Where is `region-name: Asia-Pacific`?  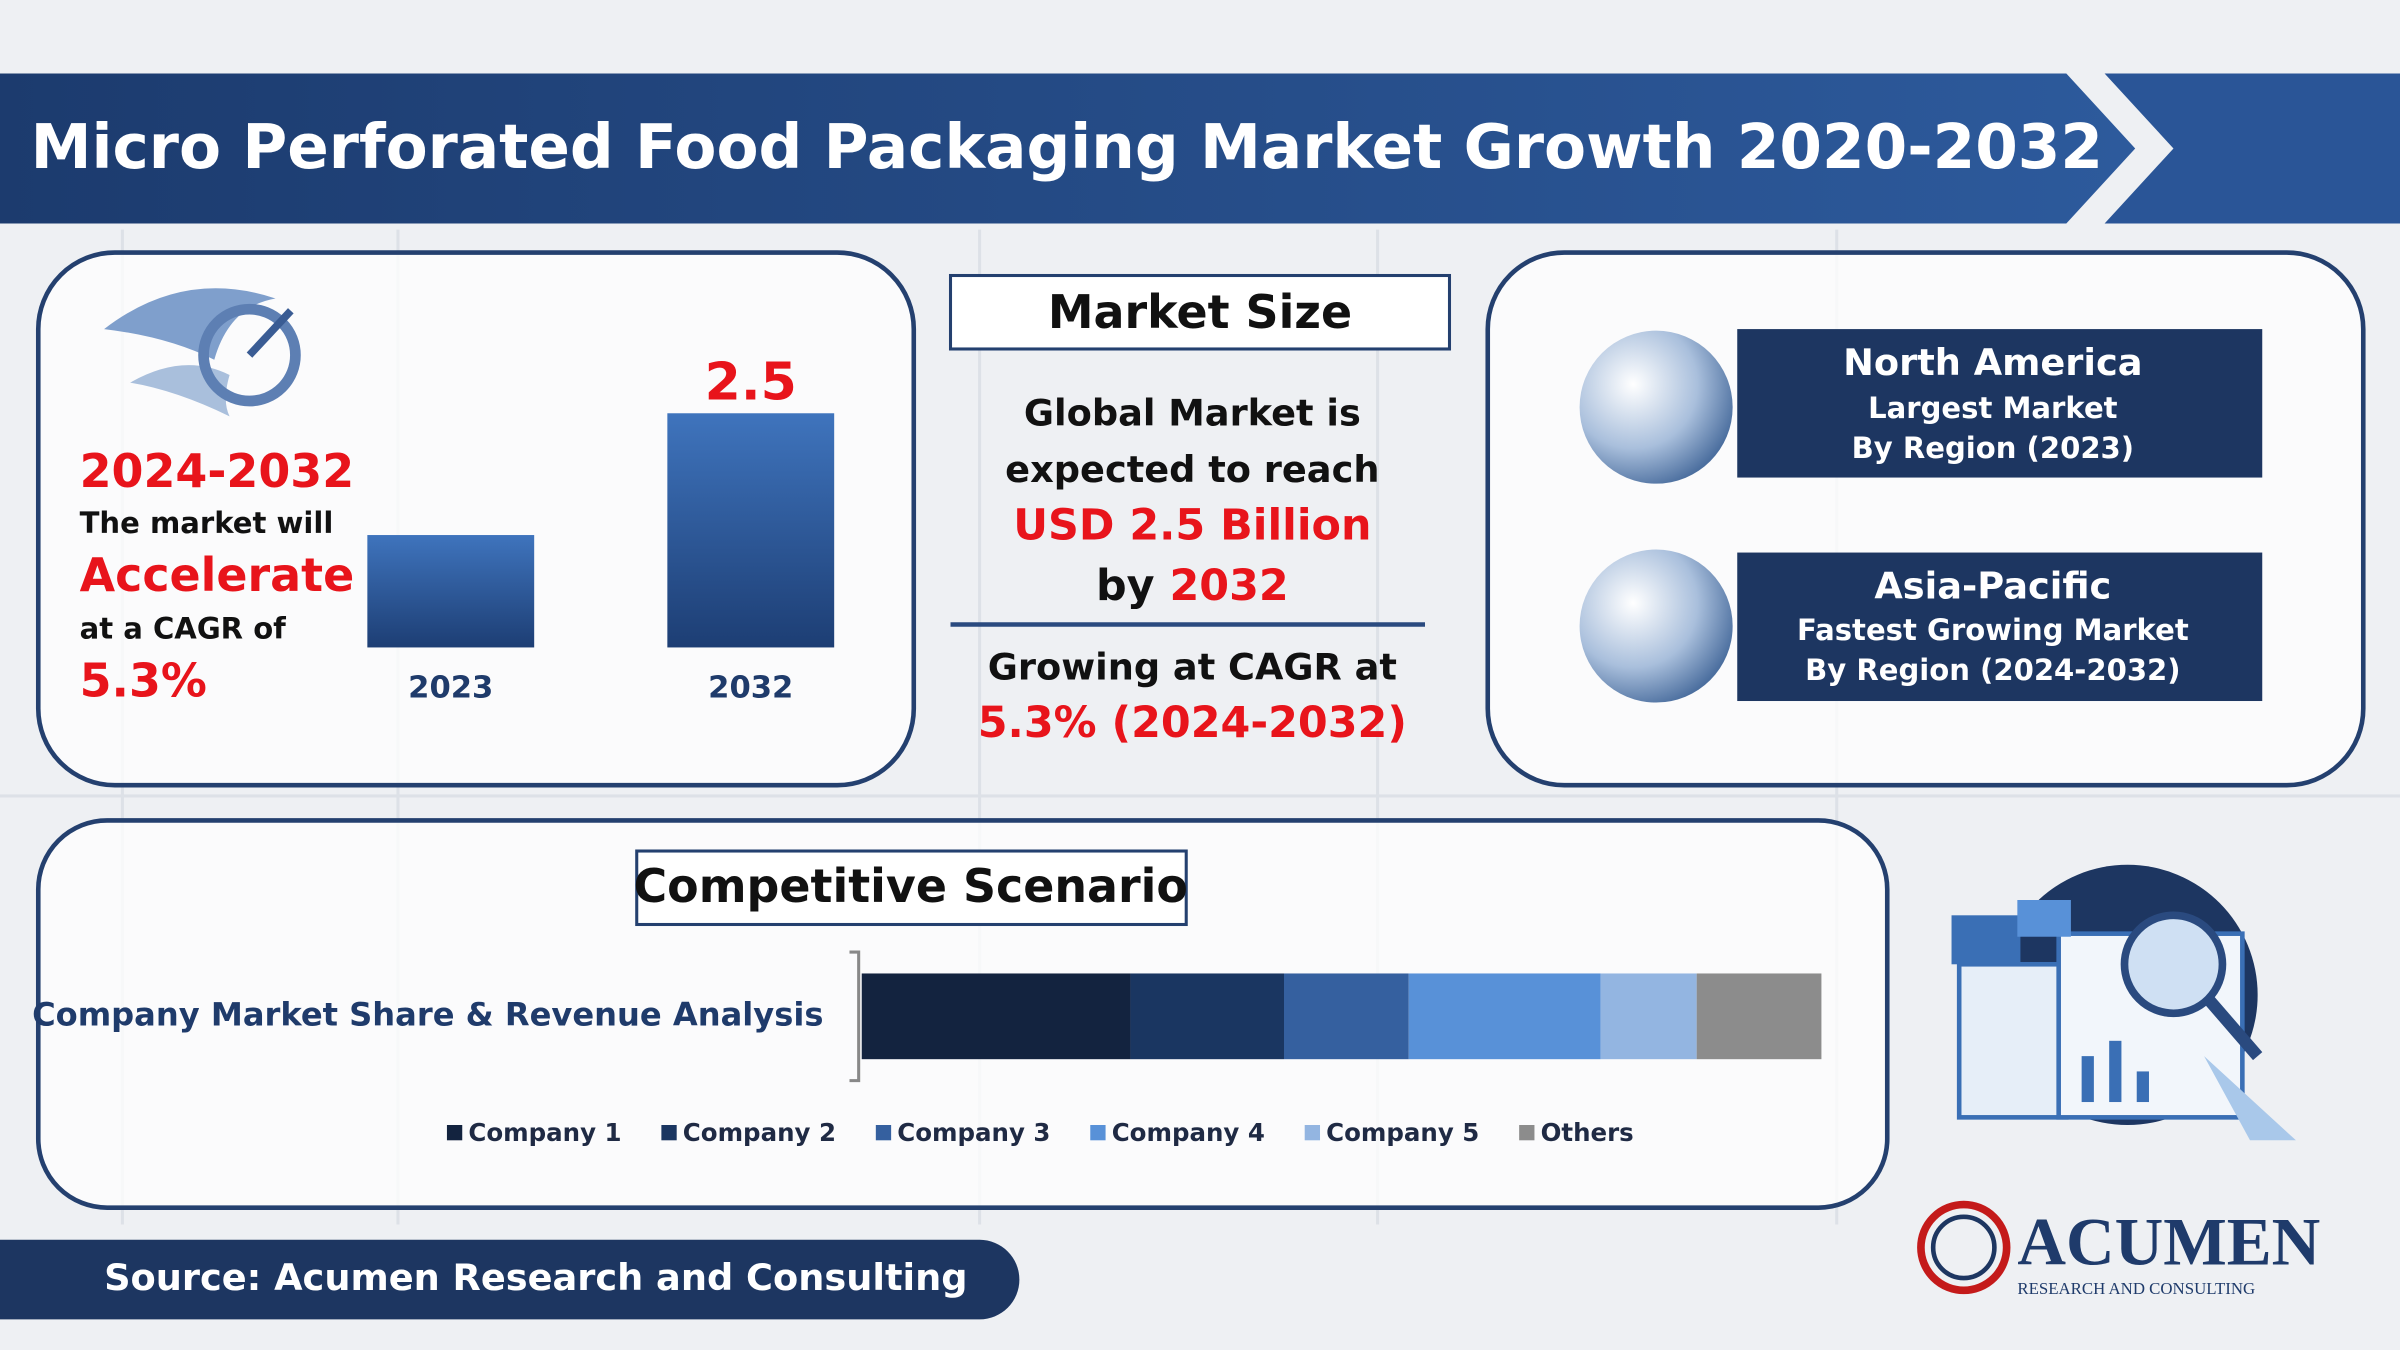
region-name: Asia-Pacific is located at coordinates (1992, 585).